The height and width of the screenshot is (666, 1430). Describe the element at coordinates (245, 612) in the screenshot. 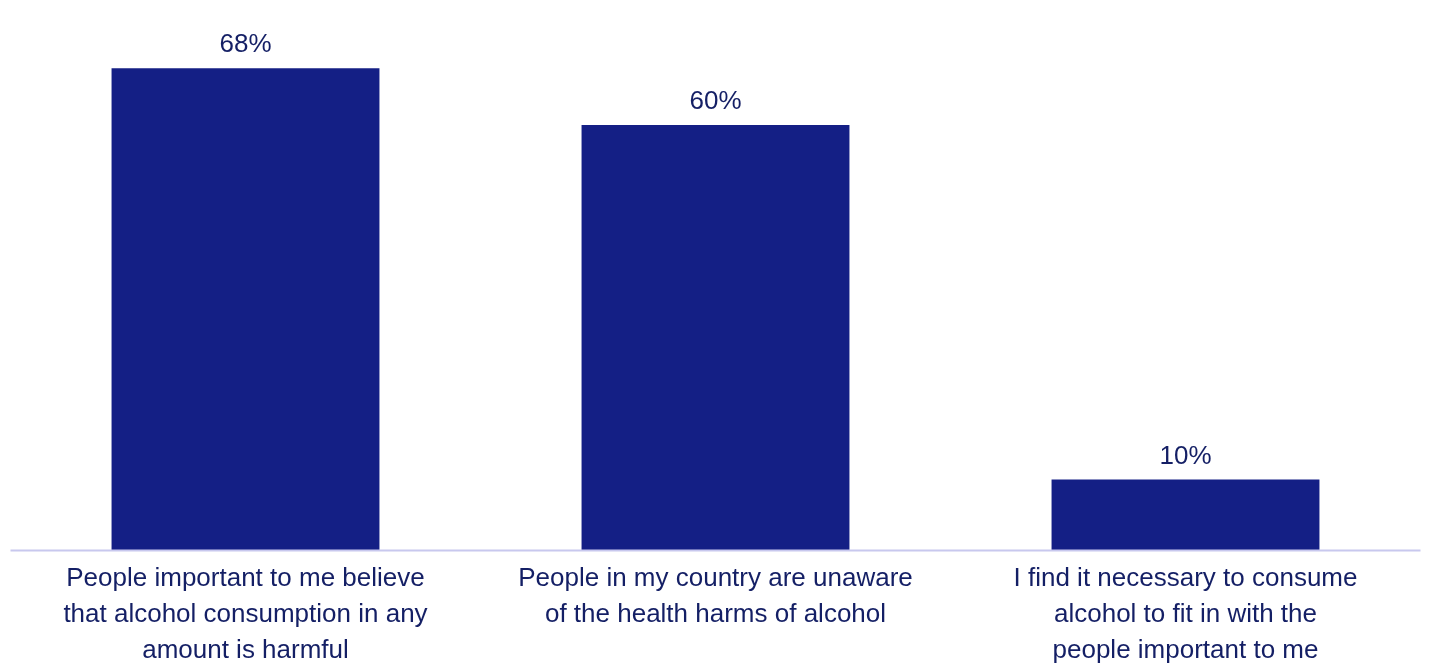

I see `x-tick-label: People important to me believe that alcohol consumption in any amount is harmful` at that location.